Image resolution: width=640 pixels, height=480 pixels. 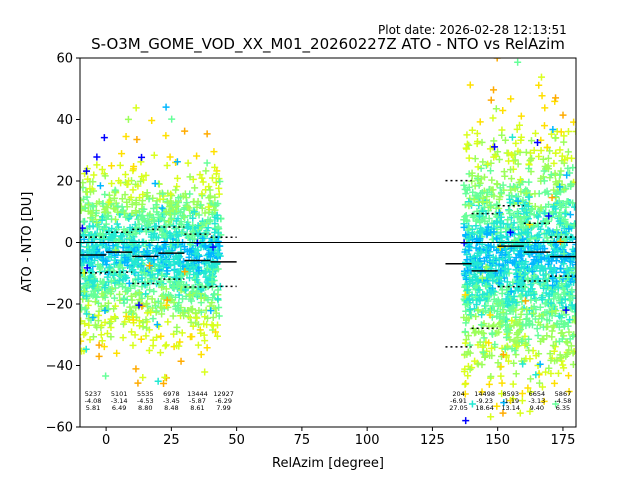 What do you see at coordinates (93, 401) in the screenshot?
I see `bin-mean-label: -4.08` at bounding box center [93, 401].